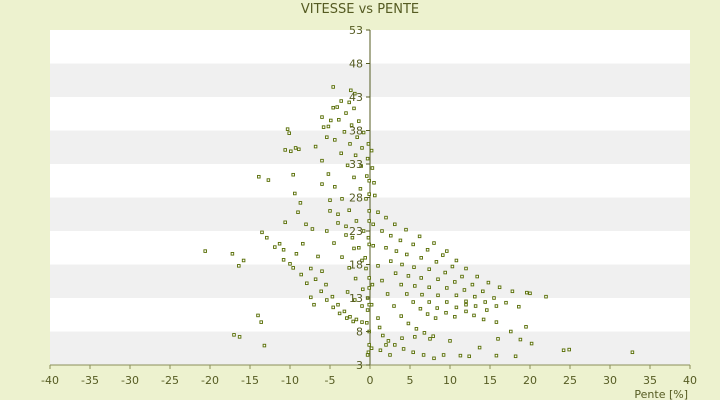 Image resolution: width=720 pixels, height=400 pixels. What do you see at coordinates (356, 30) in the screenshot?
I see `y-tick-label: 53` at bounding box center [356, 30].